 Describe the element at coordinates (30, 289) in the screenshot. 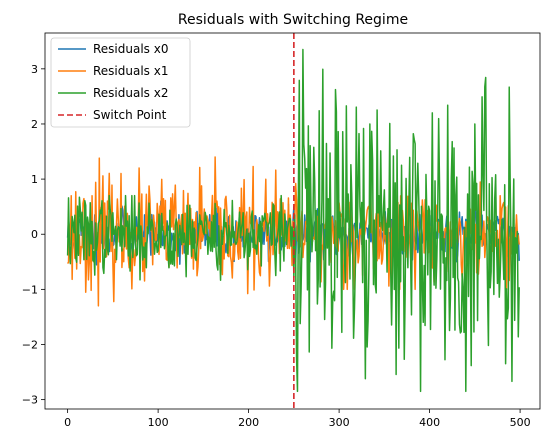

I see `y-tick-label: −1` at that location.